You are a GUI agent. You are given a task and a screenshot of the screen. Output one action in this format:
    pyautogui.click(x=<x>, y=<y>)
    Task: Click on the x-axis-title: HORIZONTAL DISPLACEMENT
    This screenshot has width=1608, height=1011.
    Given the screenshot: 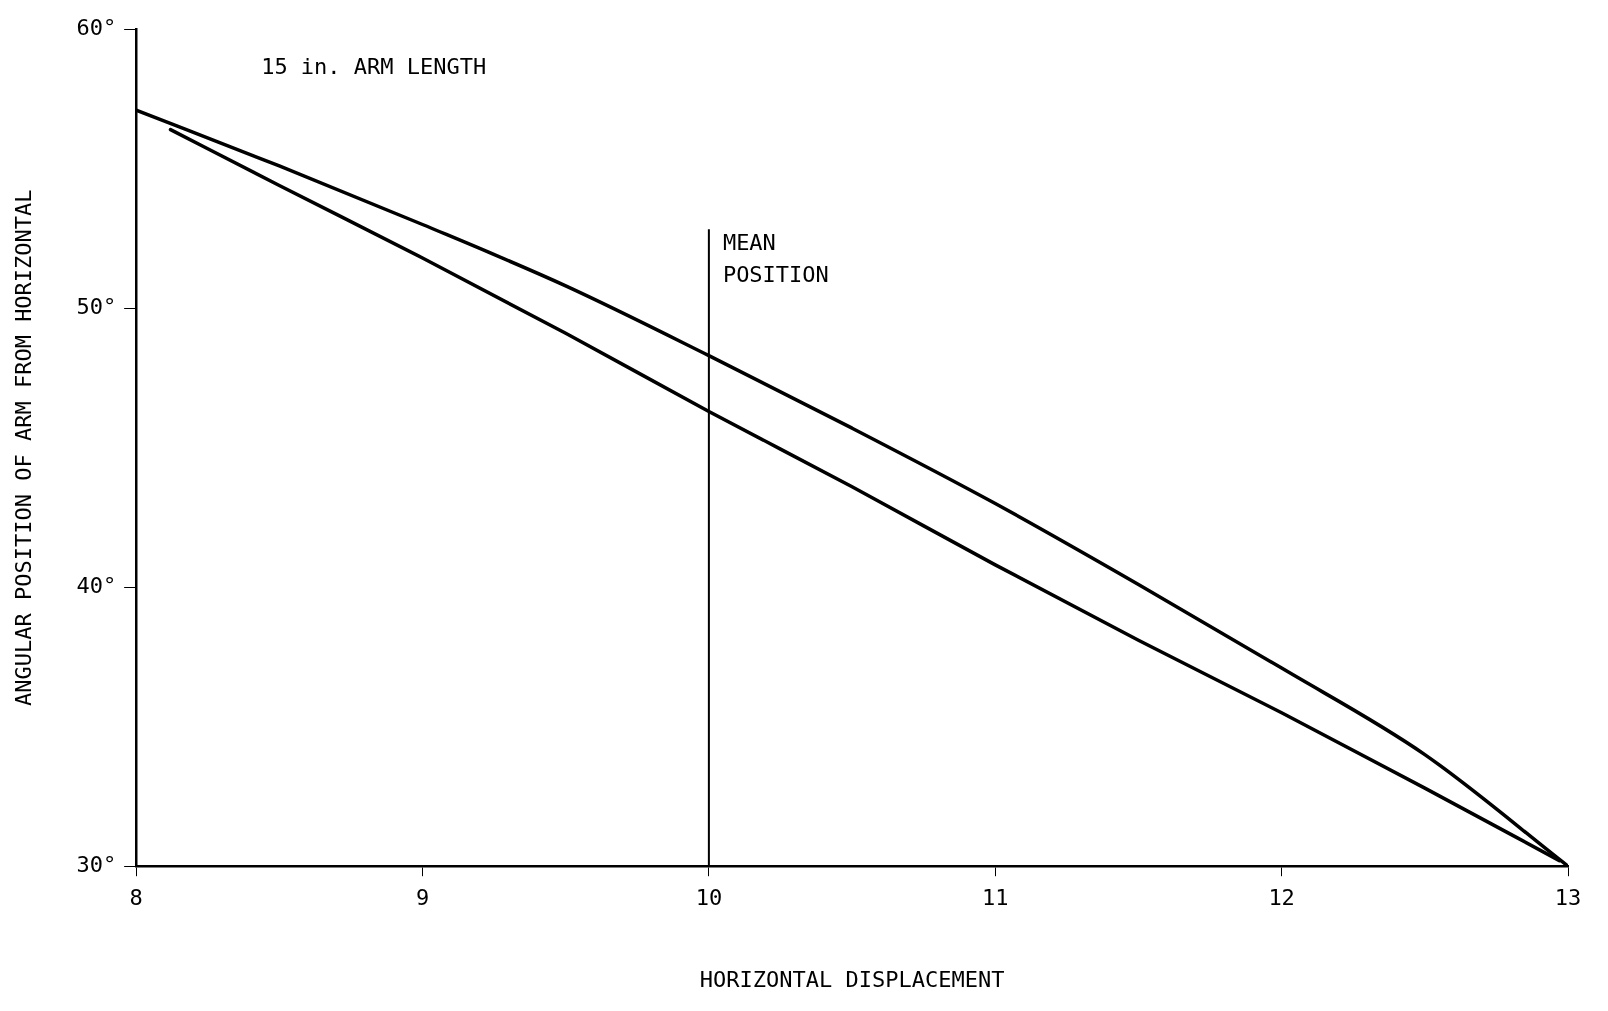 What is the action you would take?
    pyautogui.click(x=852, y=979)
    